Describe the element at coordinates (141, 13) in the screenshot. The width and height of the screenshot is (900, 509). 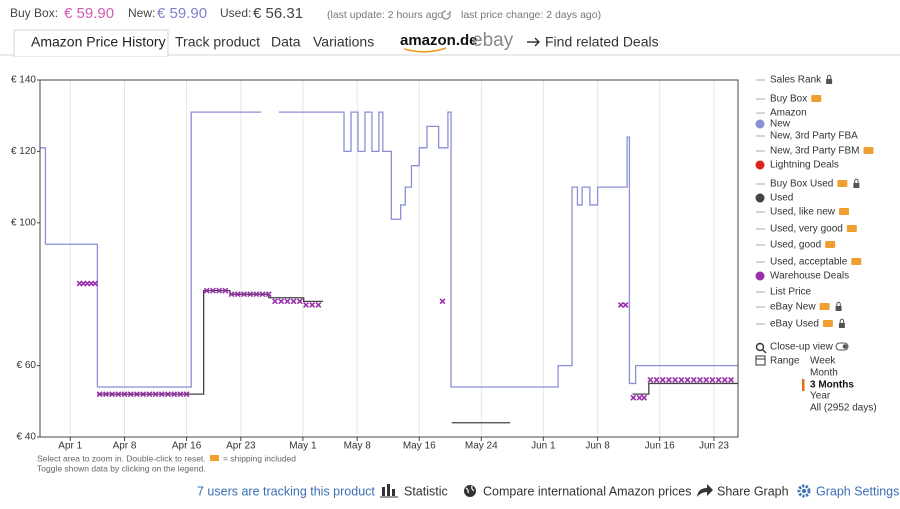
I see `new-label: New:` at that location.